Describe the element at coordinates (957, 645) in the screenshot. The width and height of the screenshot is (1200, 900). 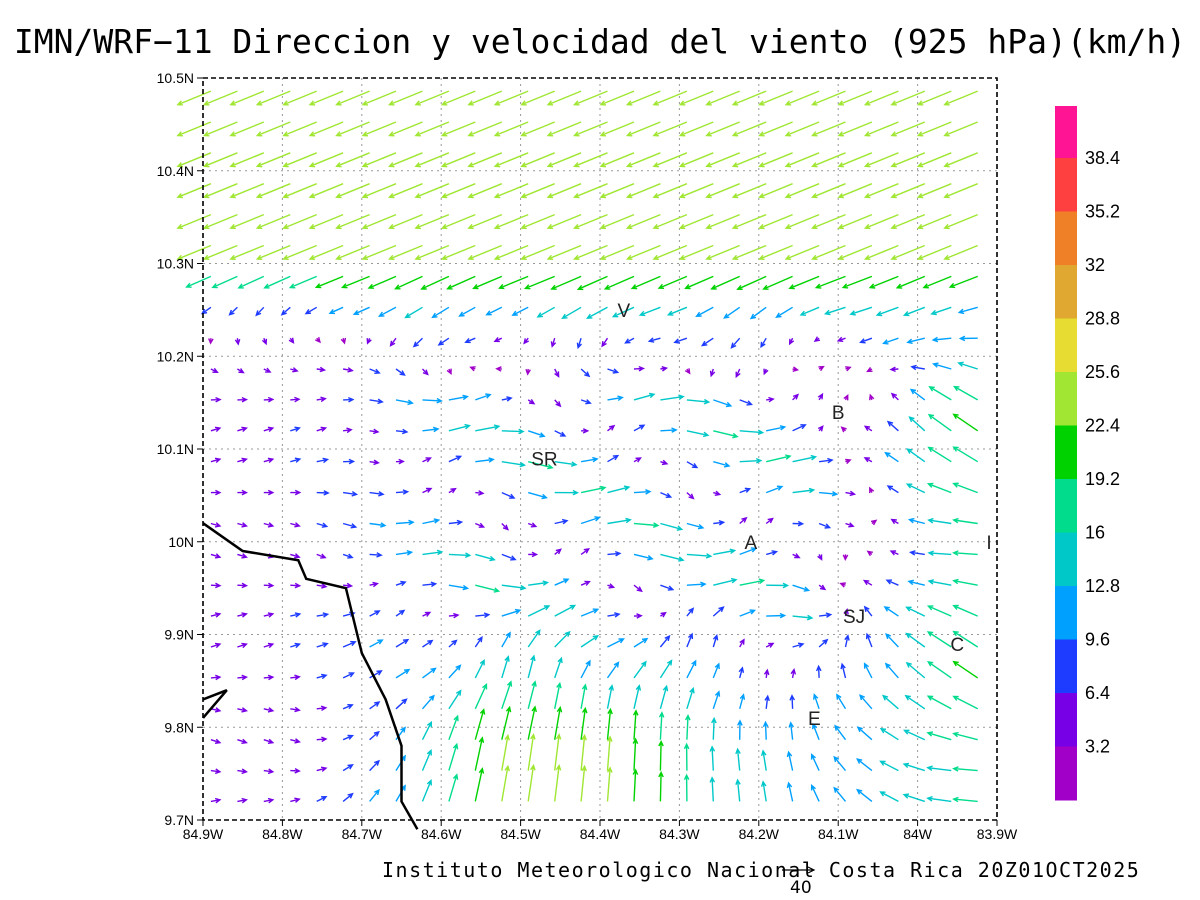
I see `place-label: C` at that location.